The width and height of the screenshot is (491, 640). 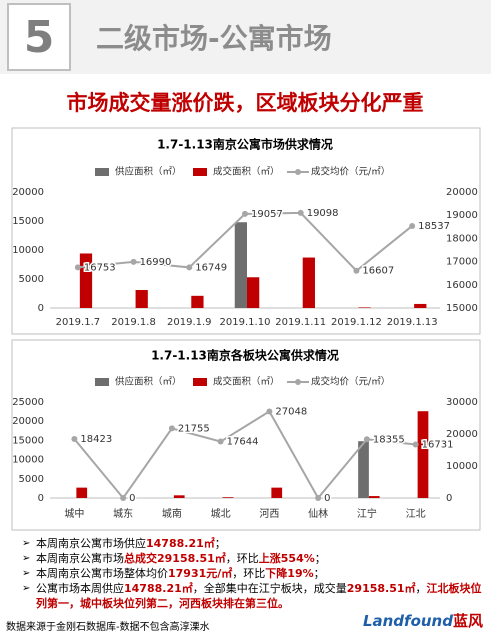 I want to click on legend-label: 成交面积（㎡）, so click(x=246, y=172).